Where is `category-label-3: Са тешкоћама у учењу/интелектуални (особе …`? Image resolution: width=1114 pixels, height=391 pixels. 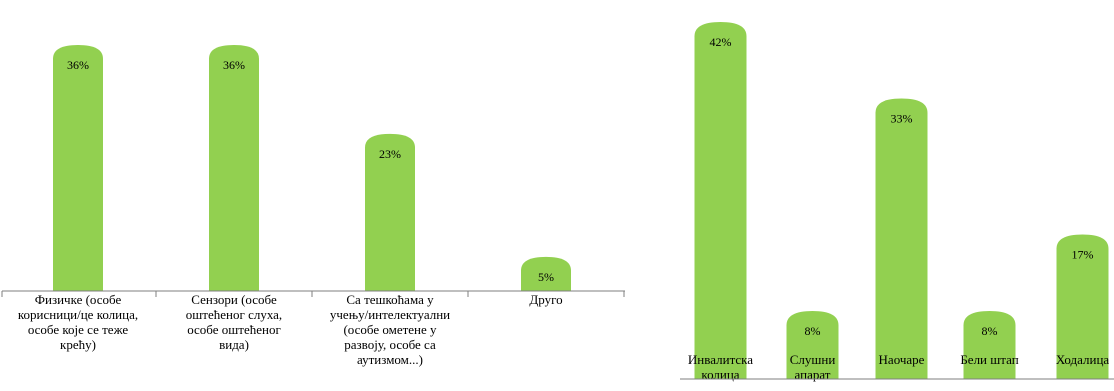 category-label-3: Са тешкоћама у учењу/интелектуални (особе … is located at coordinates (390, 329).